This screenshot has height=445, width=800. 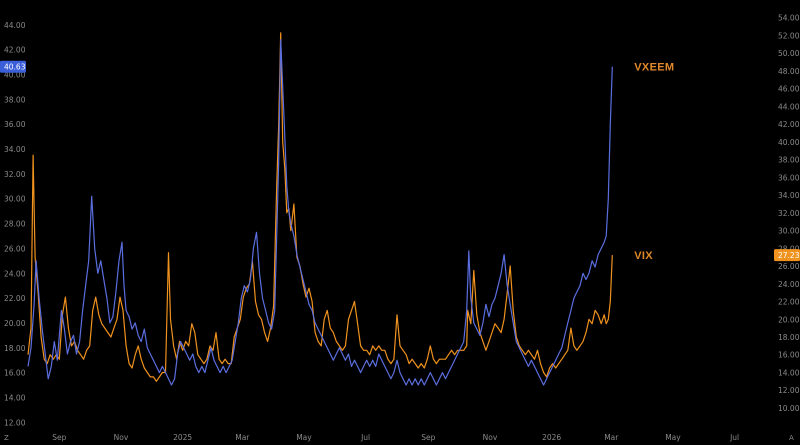 I want to click on x-axis-tick-label: 2025, so click(x=182, y=437).